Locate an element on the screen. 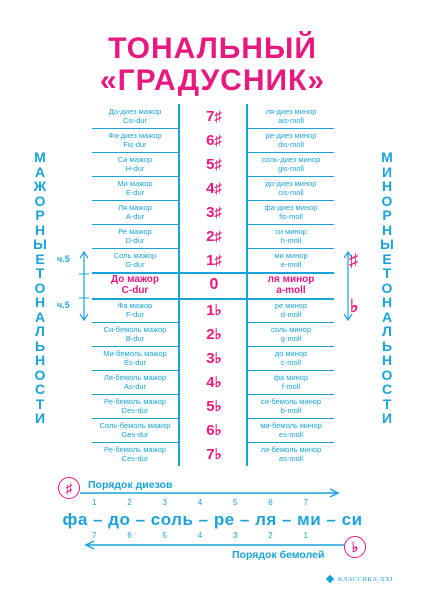 The width and height of the screenshot is (425, 600). major-key-name: Соль-бемоль мажор is located at coordinates (135, 425).